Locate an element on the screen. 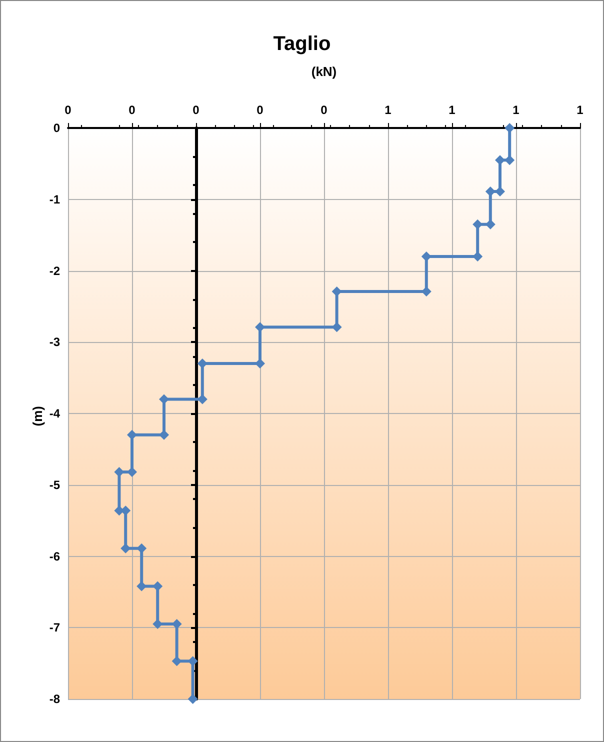  y-tick-label: -1 is located at coordinates (54, 199).